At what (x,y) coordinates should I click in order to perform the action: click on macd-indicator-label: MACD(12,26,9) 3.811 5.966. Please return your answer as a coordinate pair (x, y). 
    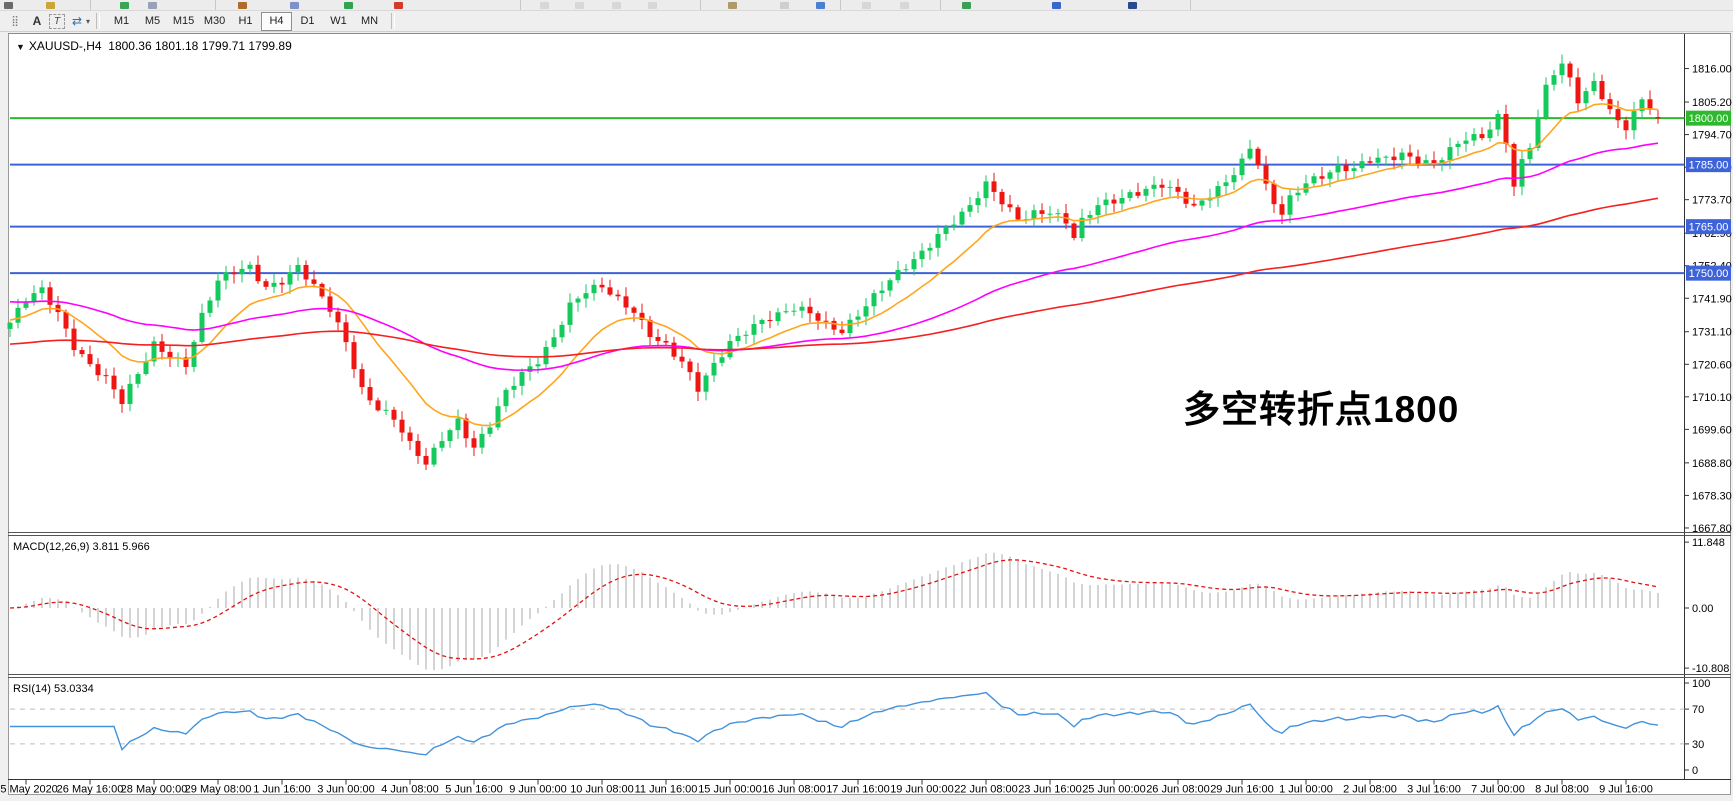
    Looking at the image, I should click on (81, 547).